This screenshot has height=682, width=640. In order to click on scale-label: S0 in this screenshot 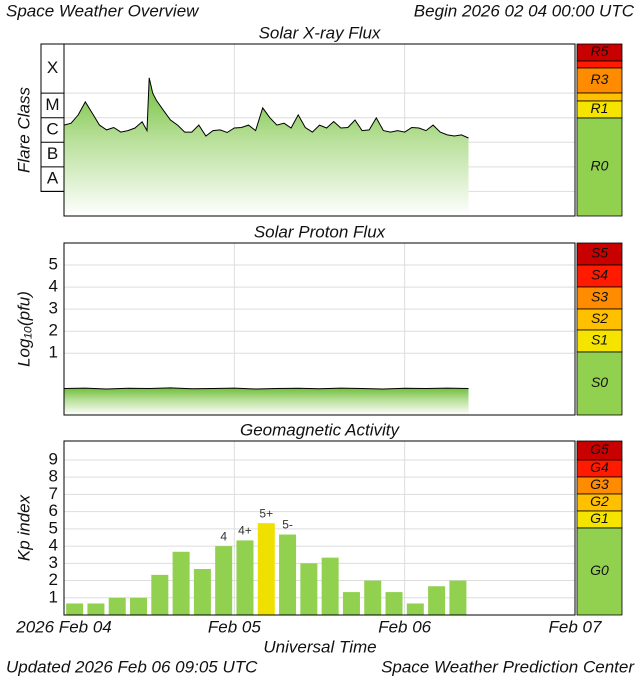, I will do `click(599, 382)`.